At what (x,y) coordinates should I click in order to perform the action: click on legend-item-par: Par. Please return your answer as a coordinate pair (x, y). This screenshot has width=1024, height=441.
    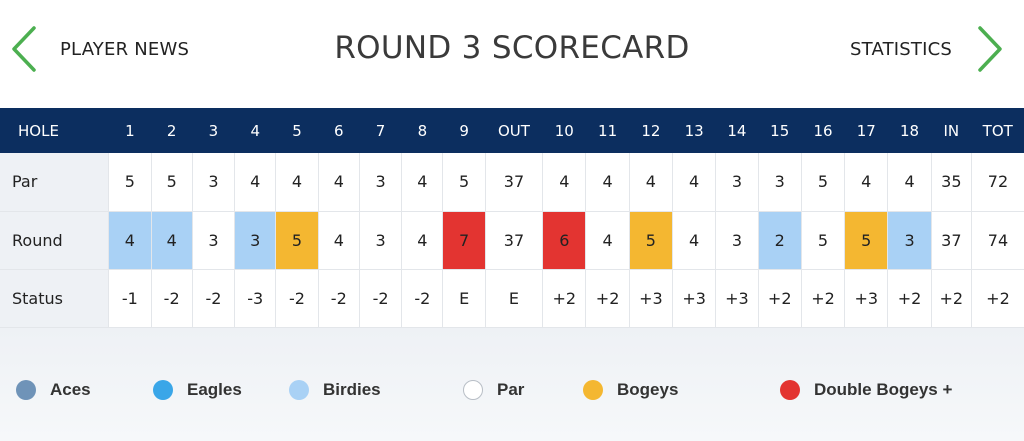
    Looking at the image, I should click on (493, 390).